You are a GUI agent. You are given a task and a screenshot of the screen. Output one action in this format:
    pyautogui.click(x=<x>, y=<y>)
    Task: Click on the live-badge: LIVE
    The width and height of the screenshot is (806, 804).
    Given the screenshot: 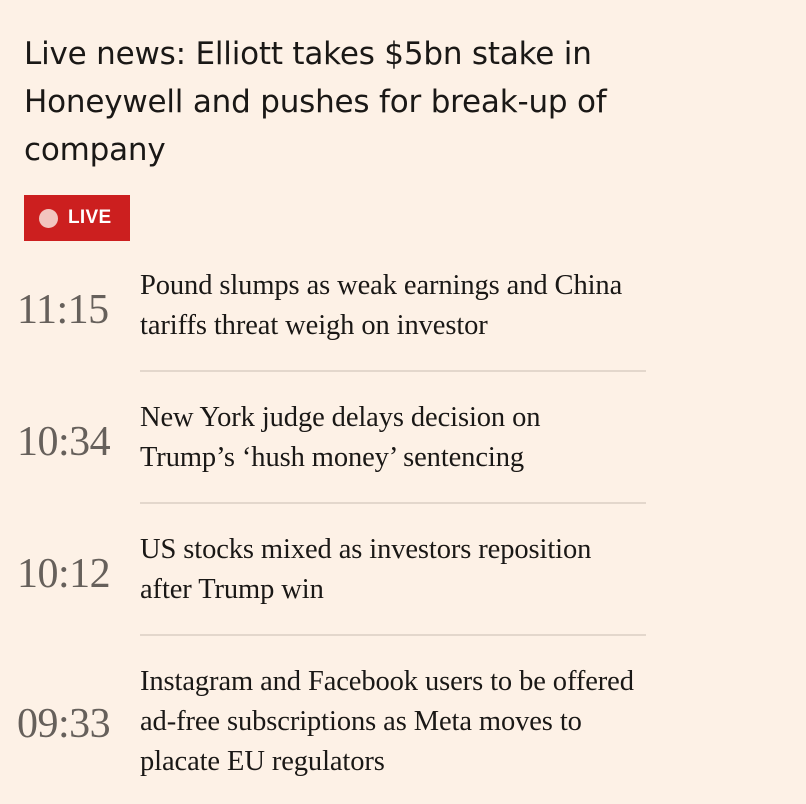 What is the action you would take?
    pyautogui.click(x=77, y=218)
    